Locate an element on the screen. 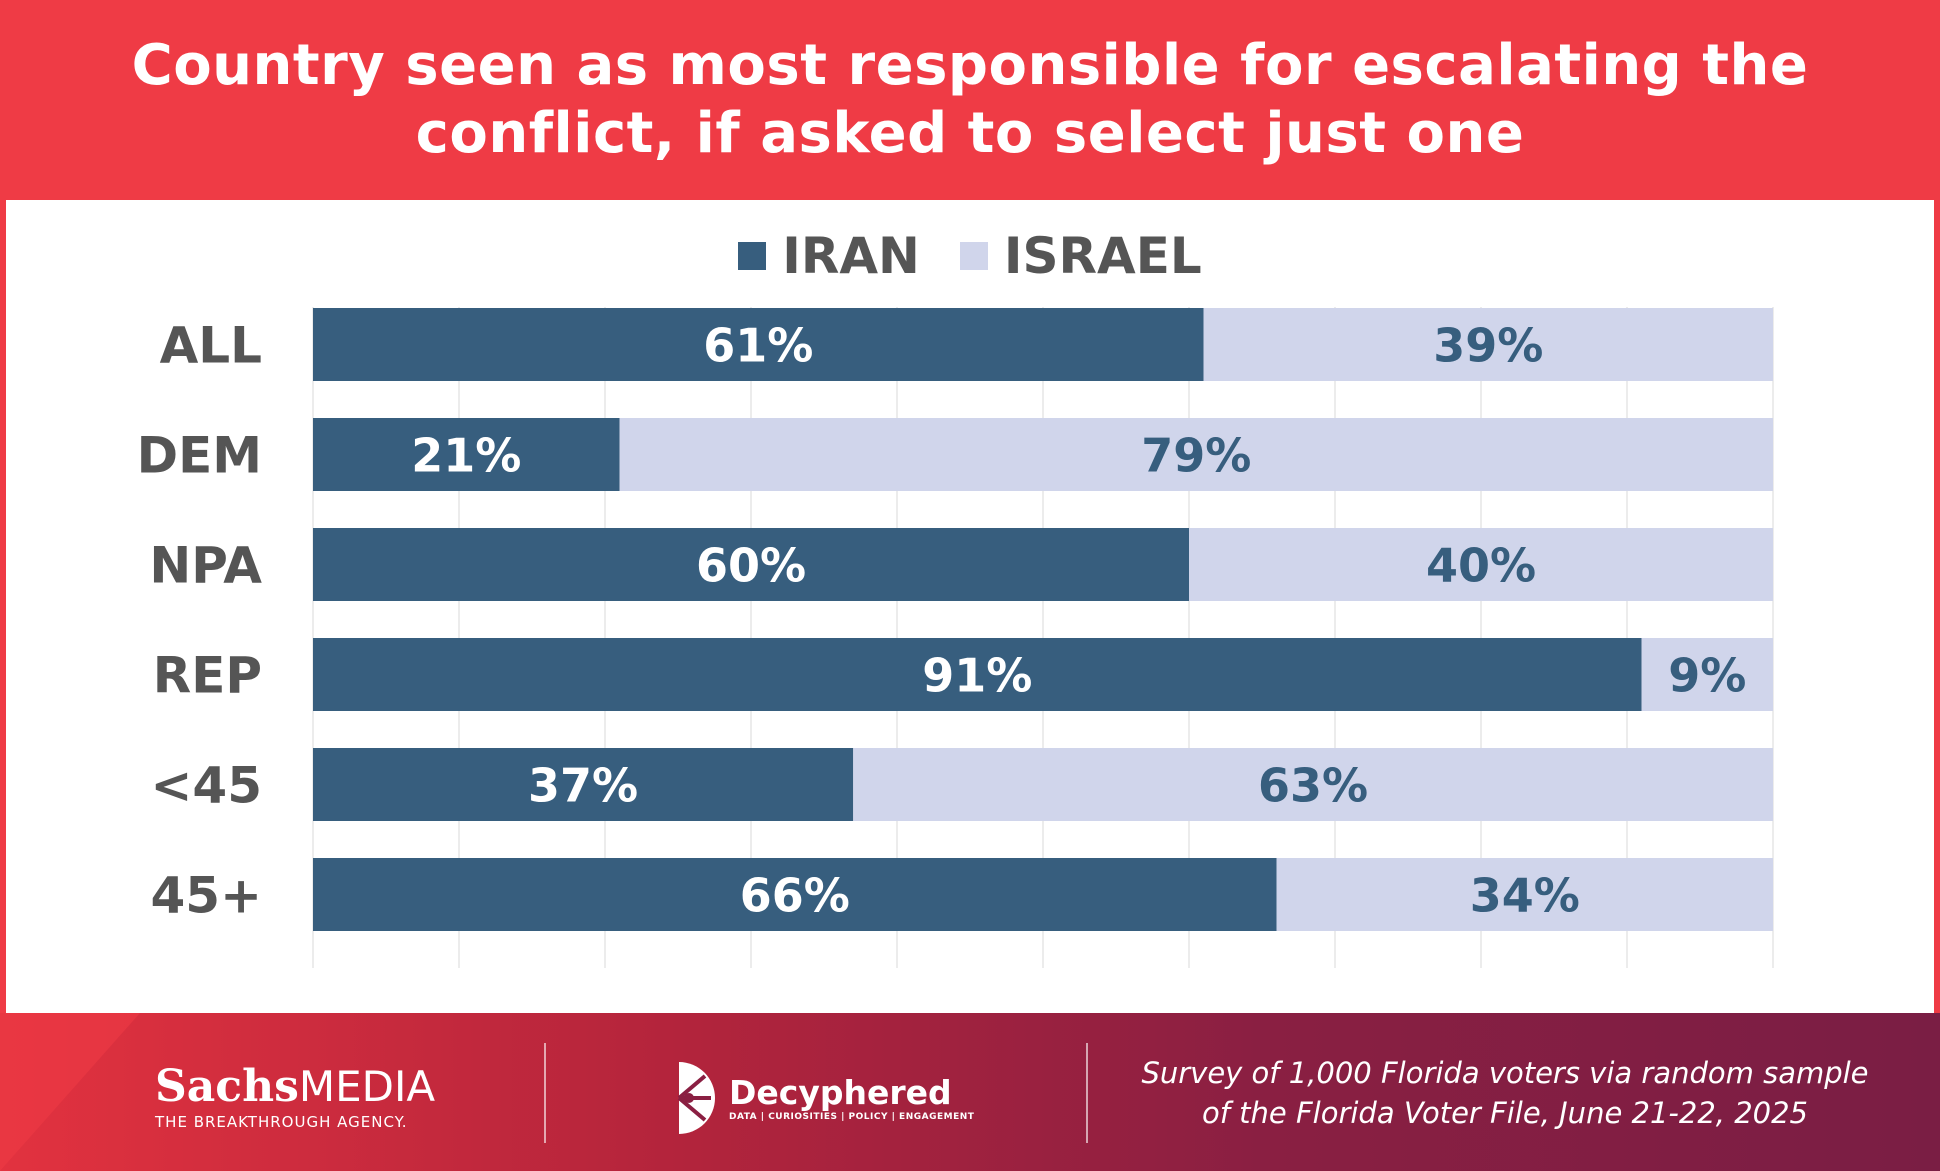  legend-label-israel: ISRAEL is located at coordinates (1102, 256).